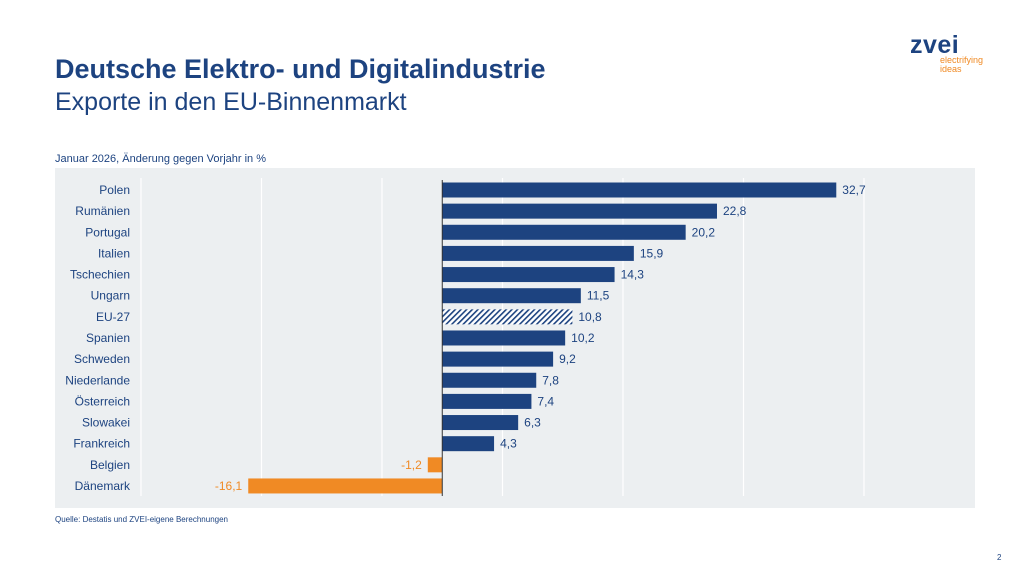 The image size is (1024, 576). What do you see at coordinates (999, 557) in the screenshot?
I see `page-number: 2` at bounding box center [999, 557].